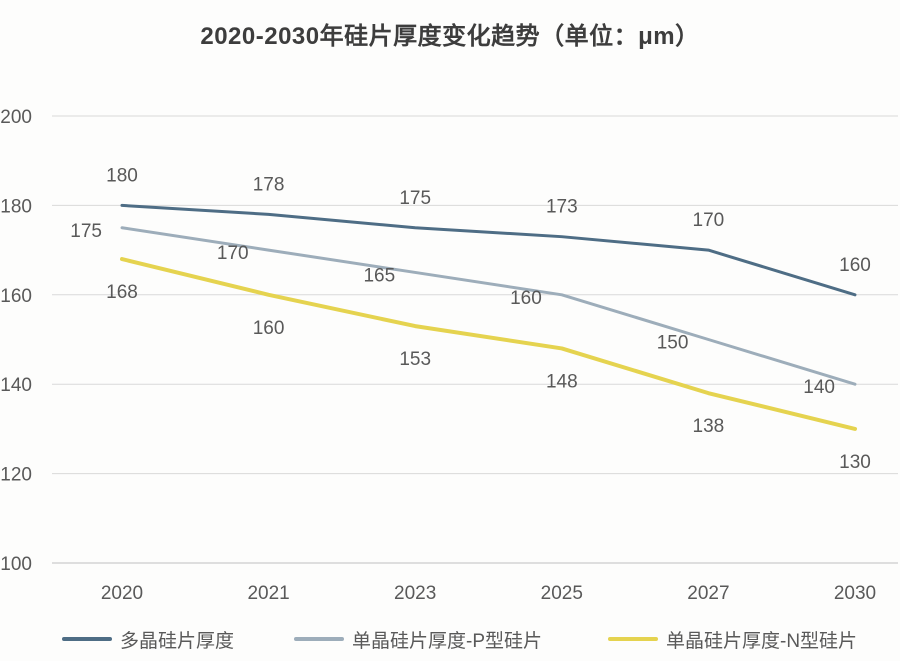 The width and height of the screenshot is (900, 661). What do you see at coordinates (762, 641) in the screenshot?
I see `legend-label-mono-n-type: 单晶硅片厚度-N型硅片` at bounding box center [762, 641].